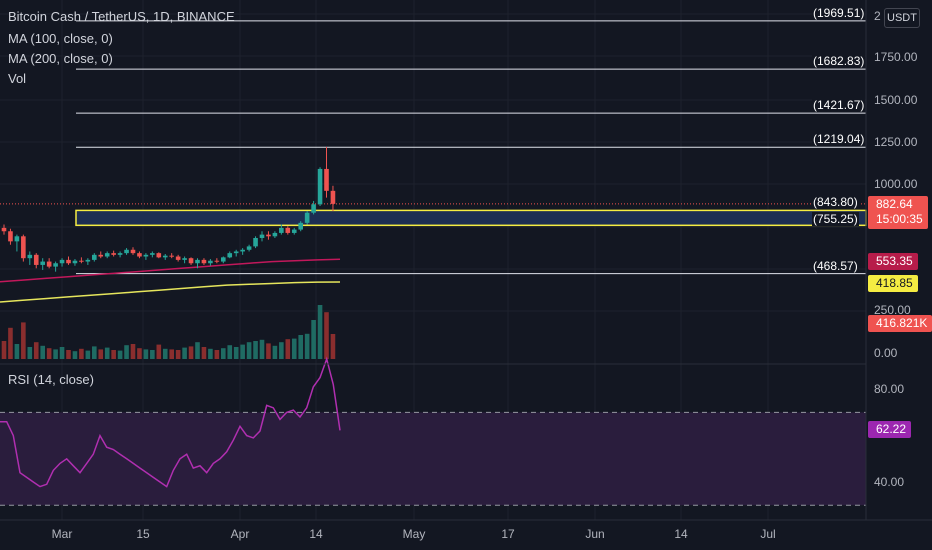  Describe the element at coordinates (835, 219) in the screenshot. I see `level-label-5: (755.25)` at that location.